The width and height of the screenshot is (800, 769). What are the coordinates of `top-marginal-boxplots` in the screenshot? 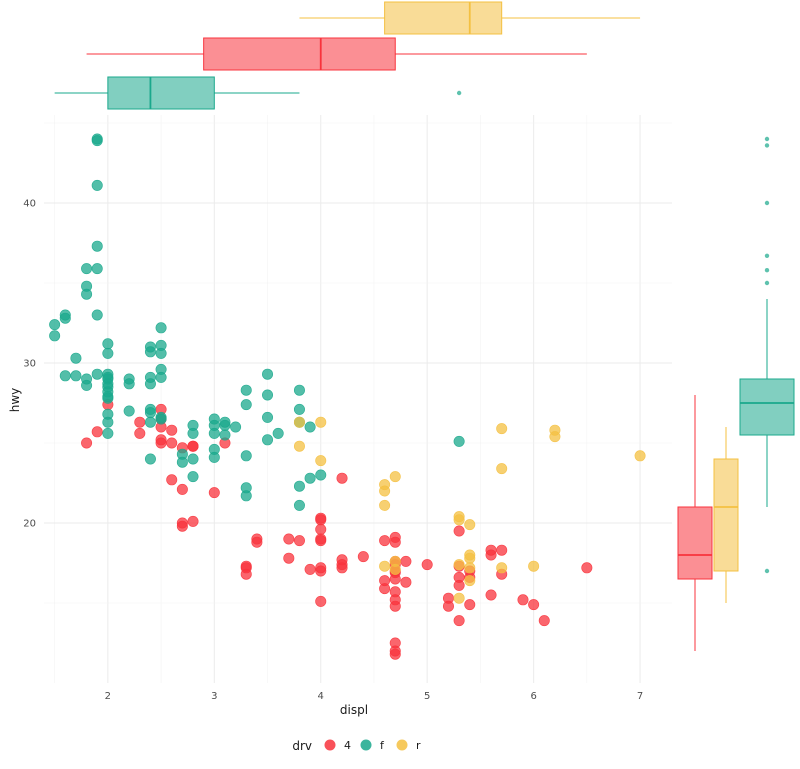 It's located at (347, 55).